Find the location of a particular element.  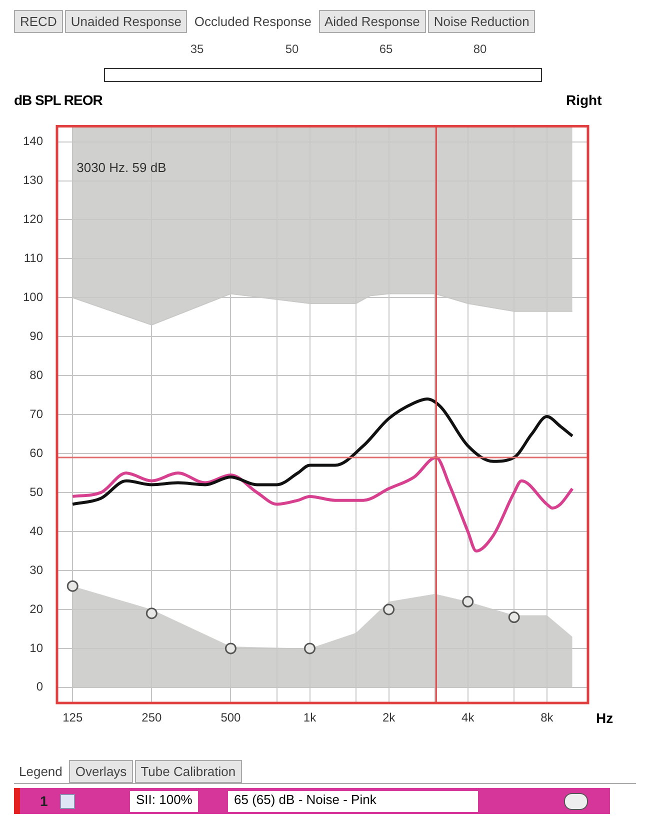

y-tick-label: 130 is located at coordinates (33, 180).